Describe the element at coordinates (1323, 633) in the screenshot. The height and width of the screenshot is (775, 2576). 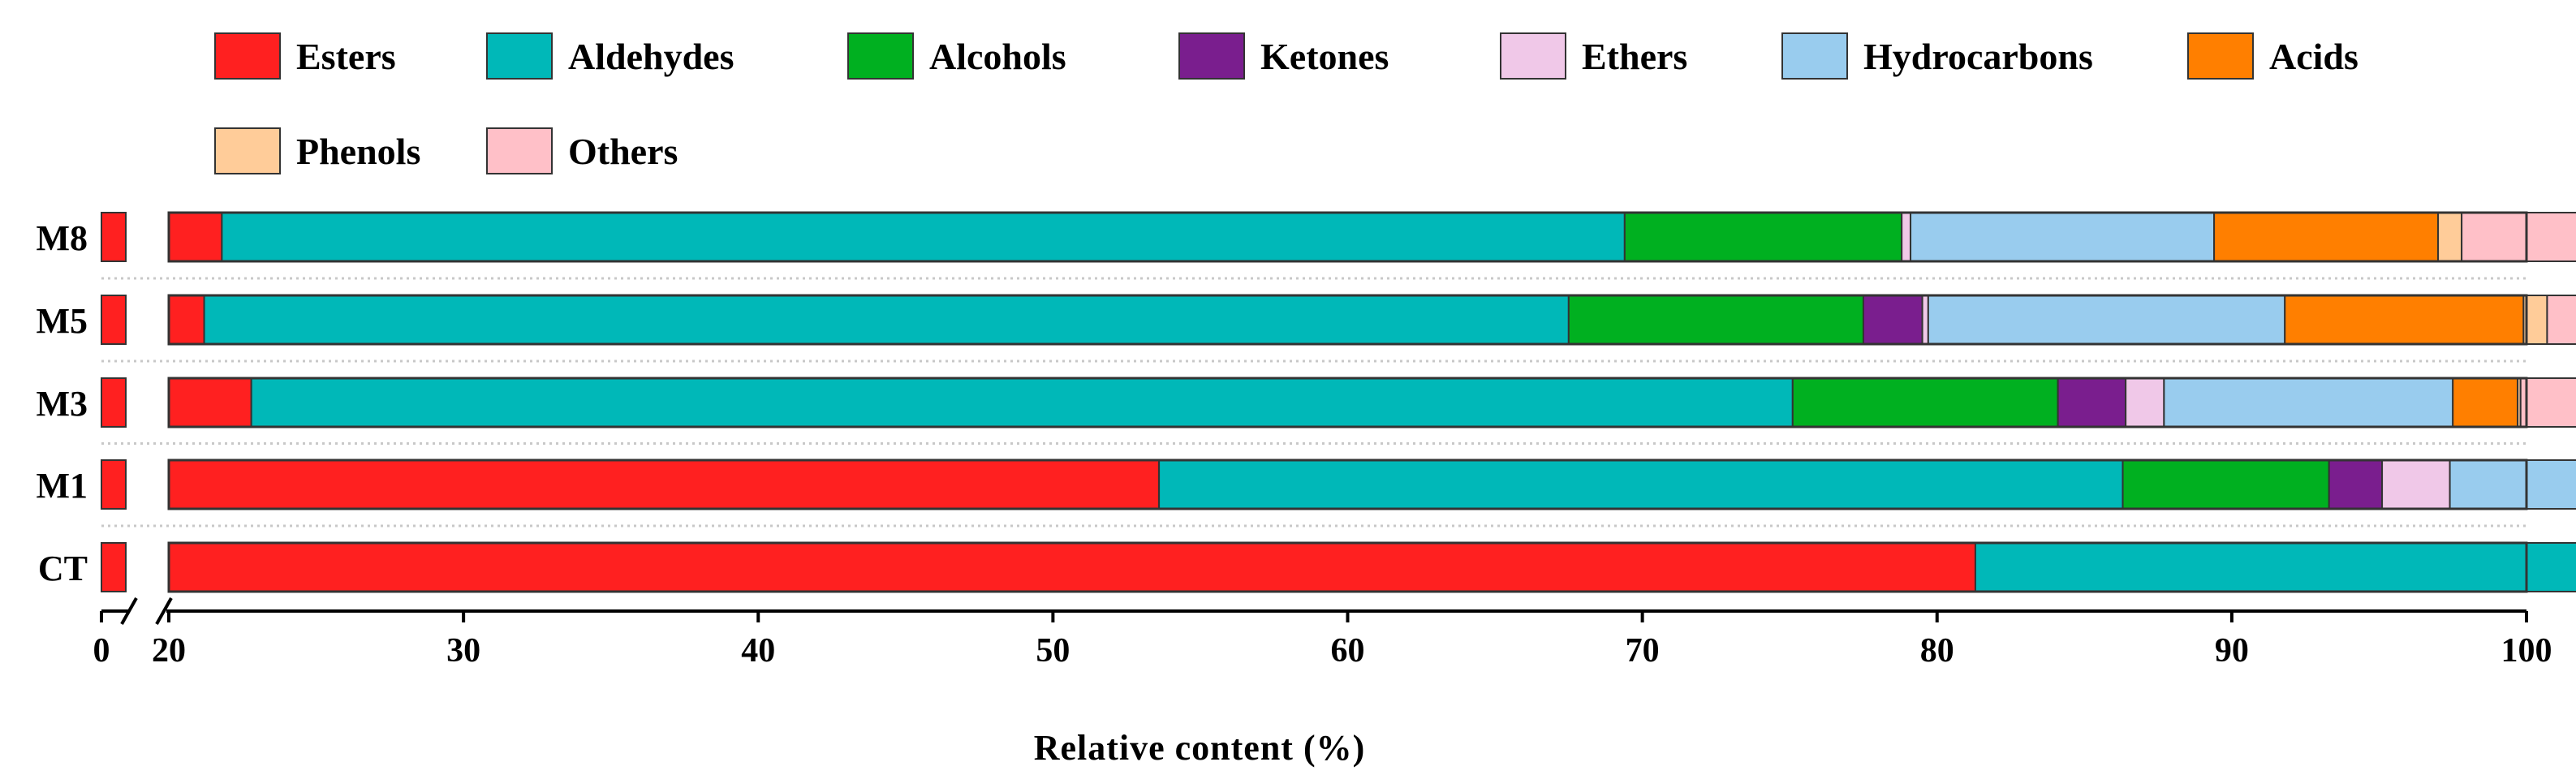
I see `x-axis: 0 20 30 40 50 60 70 80 90 100` at that location.